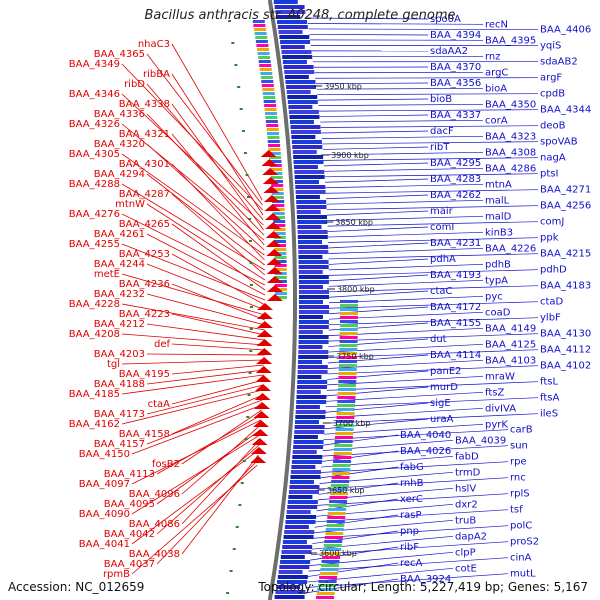  I want to click on gene-label-forward: rnz, so click(493, 56).